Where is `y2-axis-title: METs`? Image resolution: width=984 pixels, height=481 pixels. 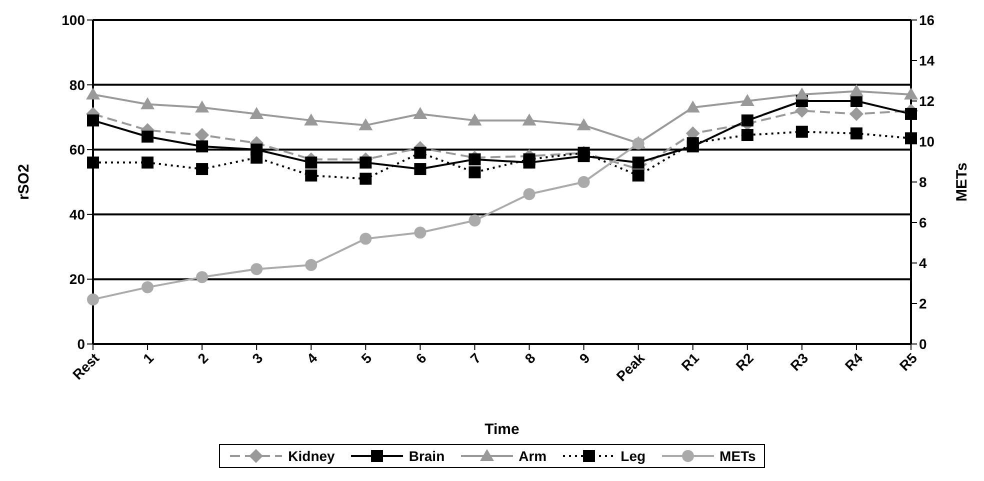
y2-axis-title: METs is located at coordinates (961, 182).